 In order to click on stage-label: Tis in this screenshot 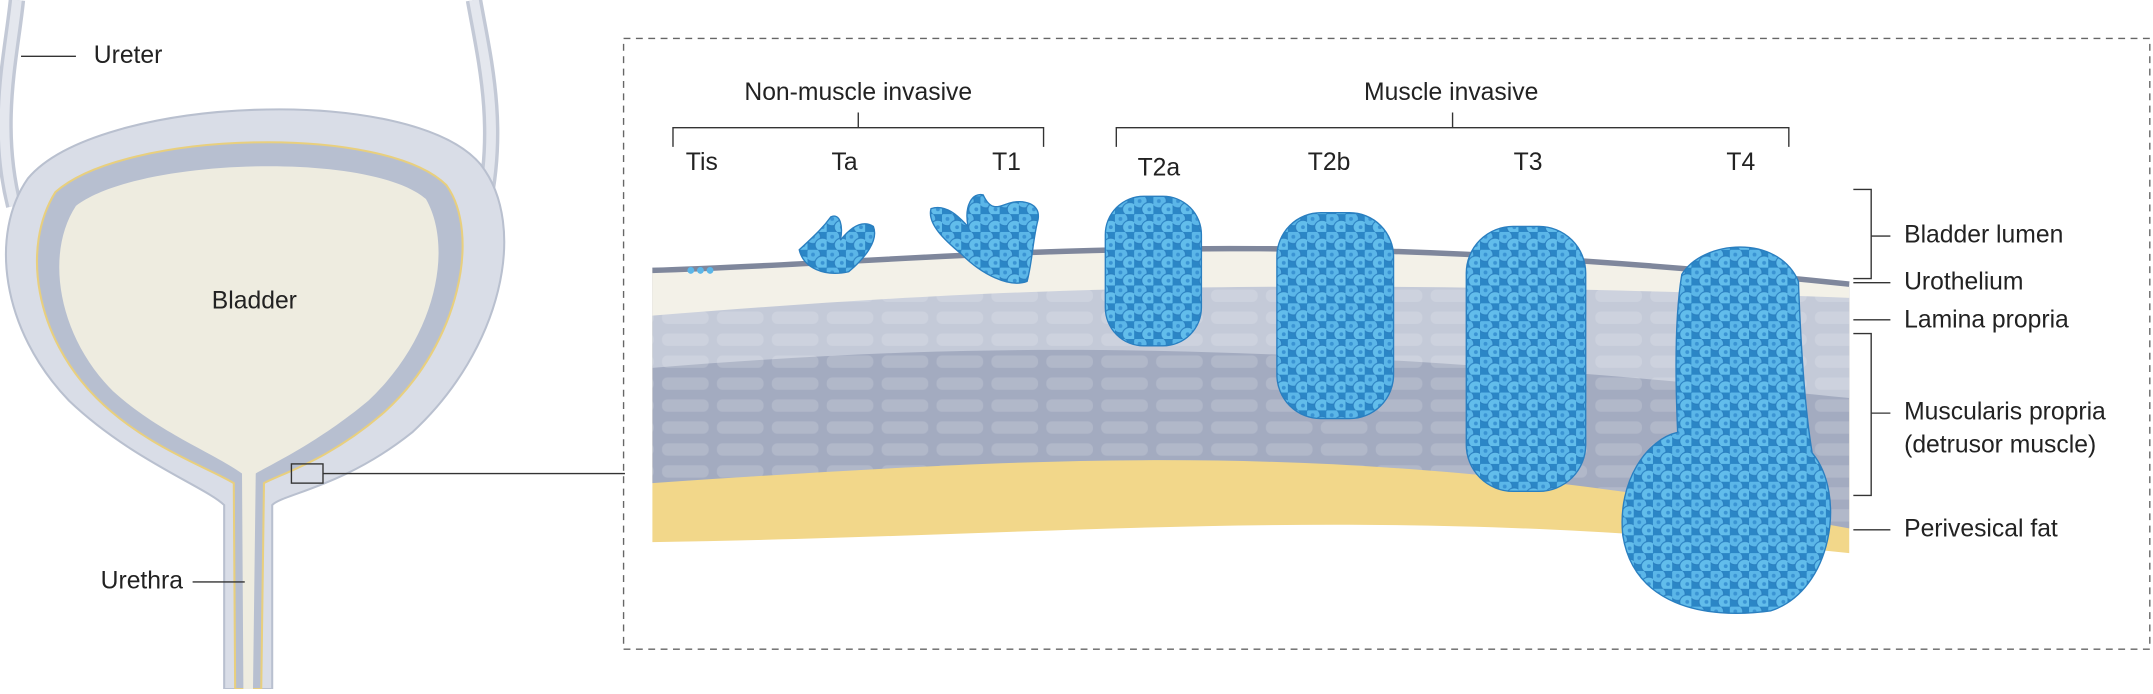, I will do `click(702, 162)`.